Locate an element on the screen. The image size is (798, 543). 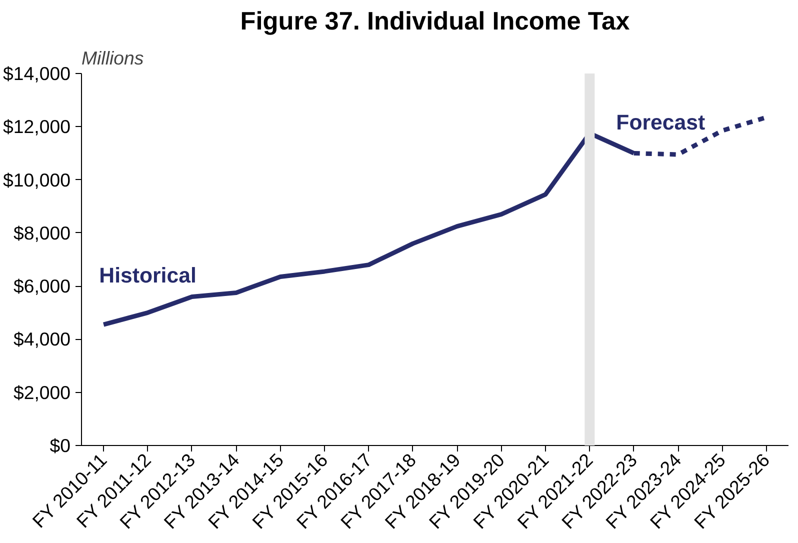
y-tick-label: $4,000 is located at coordinates (41, 339).